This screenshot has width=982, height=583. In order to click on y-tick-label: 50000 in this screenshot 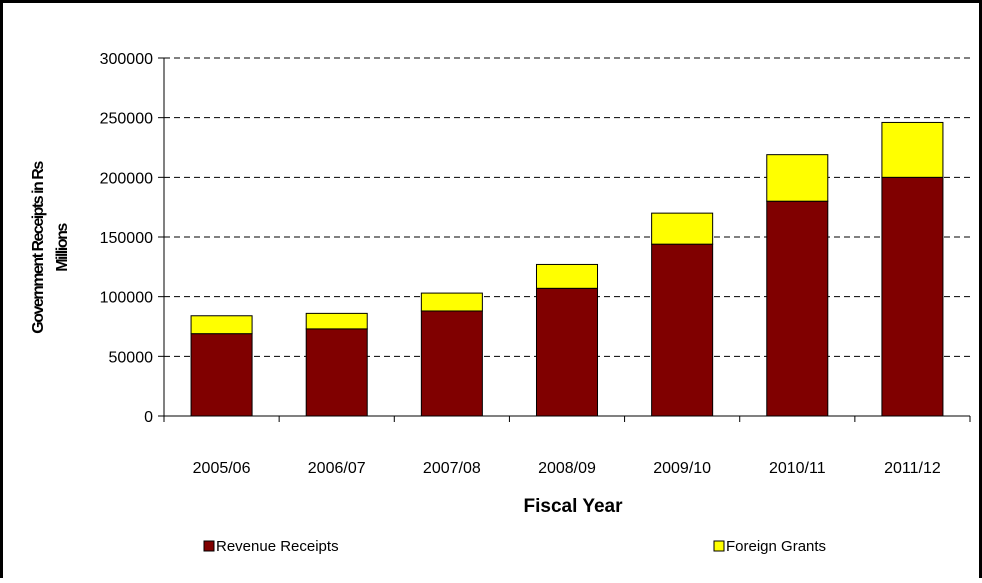, I will do `click(131, 357)`.